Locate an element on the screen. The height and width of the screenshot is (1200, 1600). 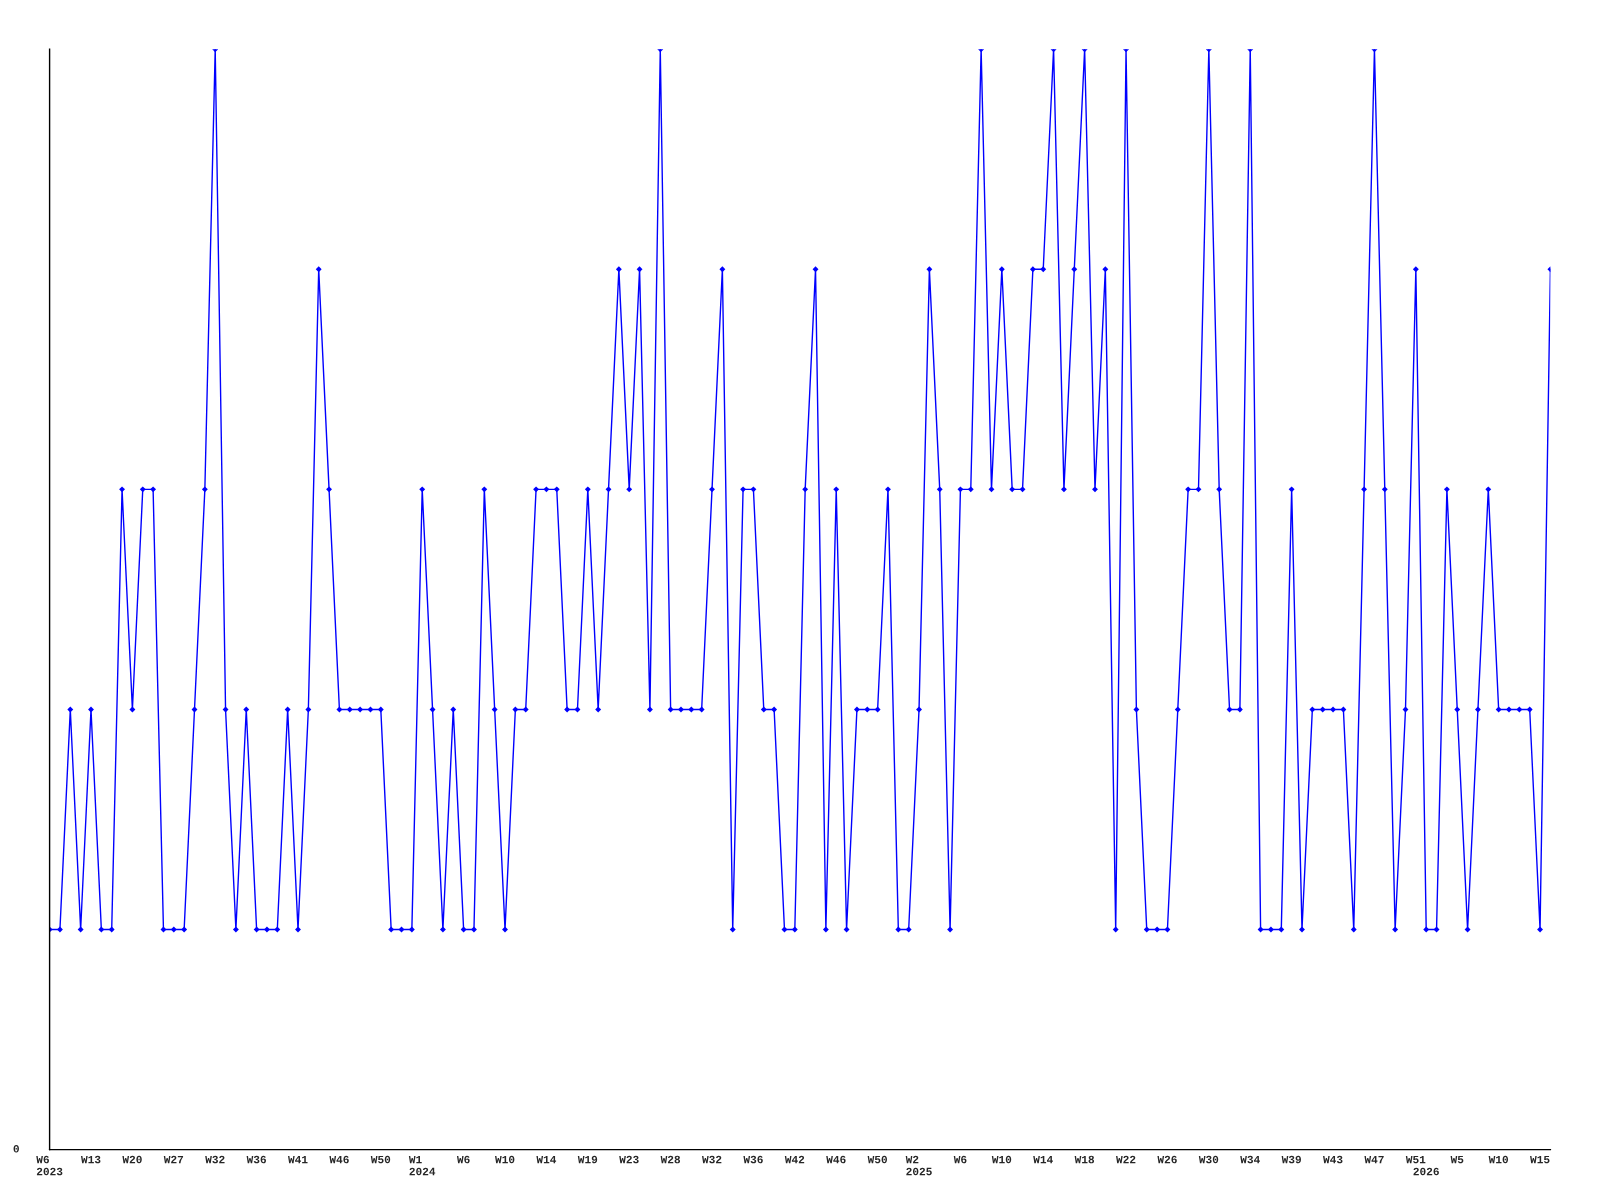
text: 0 is located at coordinates (16, 1149).